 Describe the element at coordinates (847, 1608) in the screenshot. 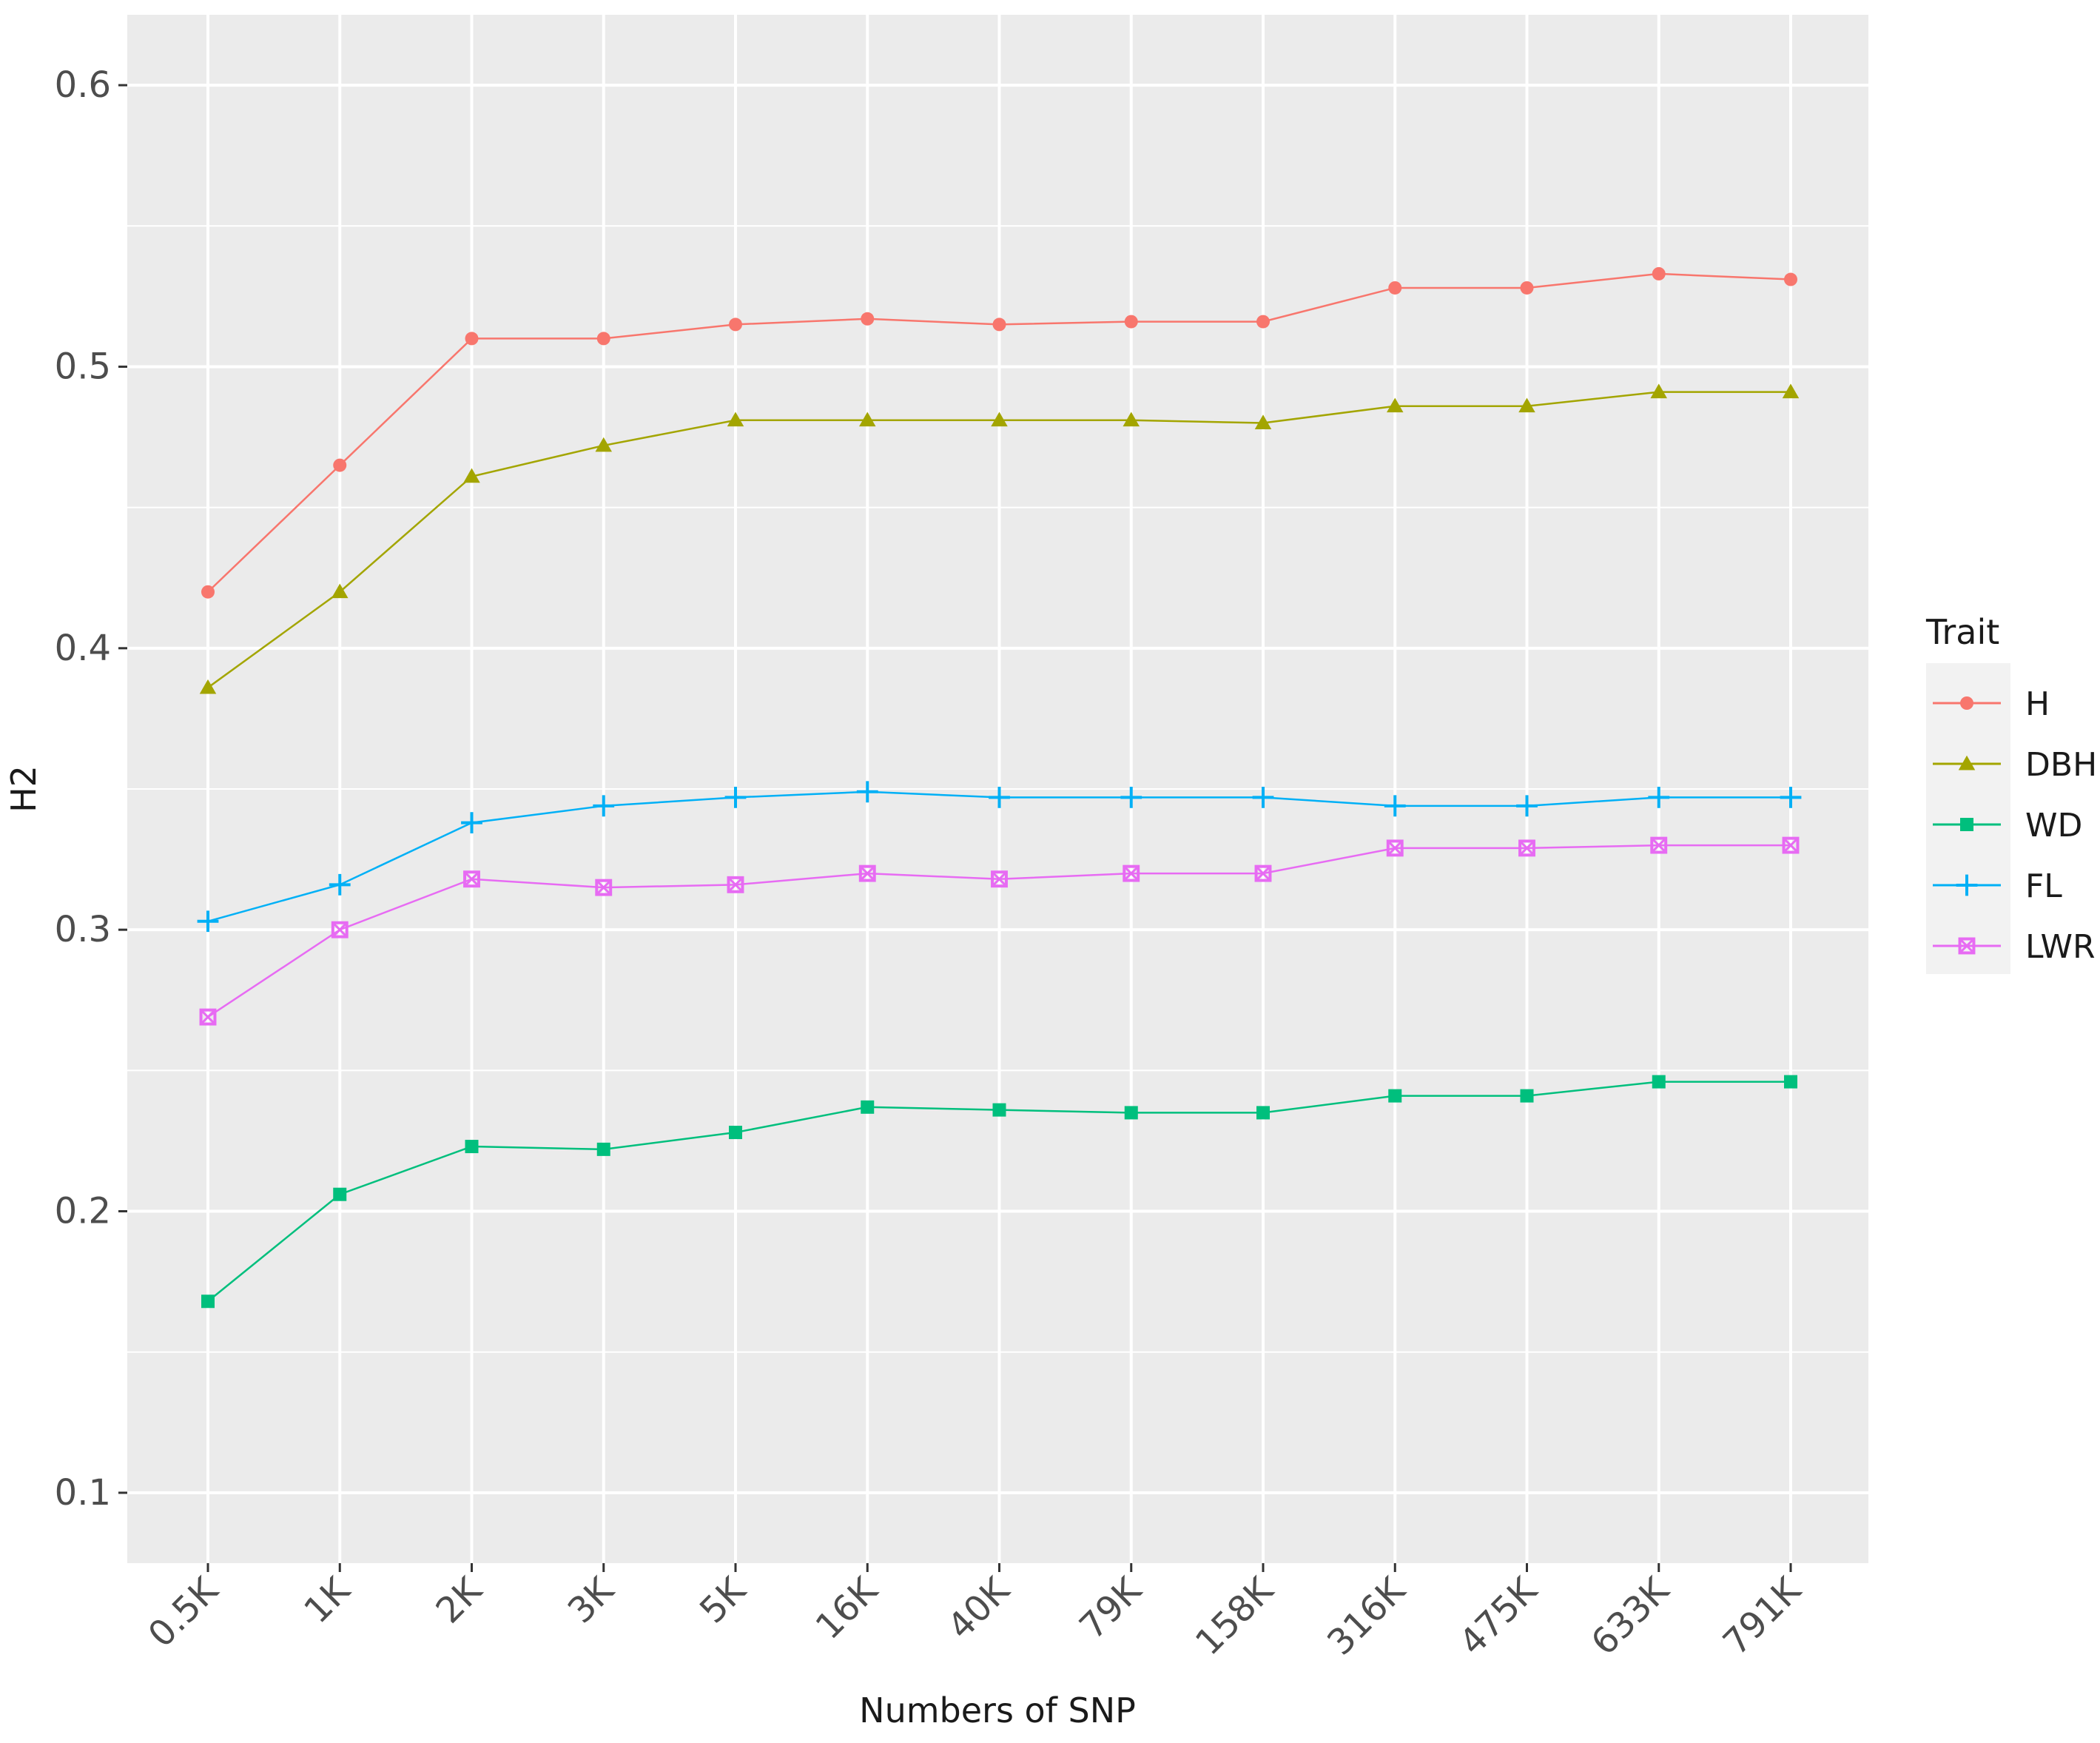

I see `x-tick-label: 16K` at that location.